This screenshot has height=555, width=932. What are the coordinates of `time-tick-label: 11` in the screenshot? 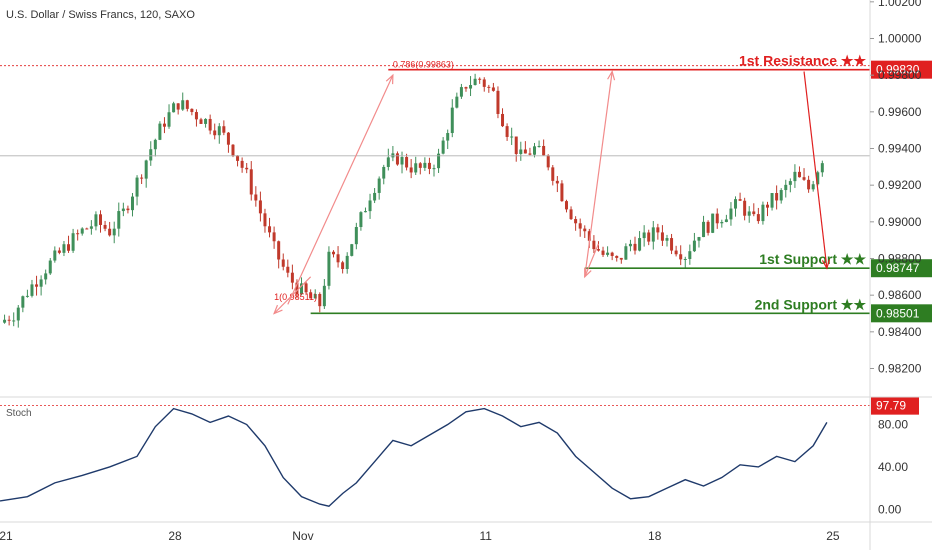 It's located at (485, 536).